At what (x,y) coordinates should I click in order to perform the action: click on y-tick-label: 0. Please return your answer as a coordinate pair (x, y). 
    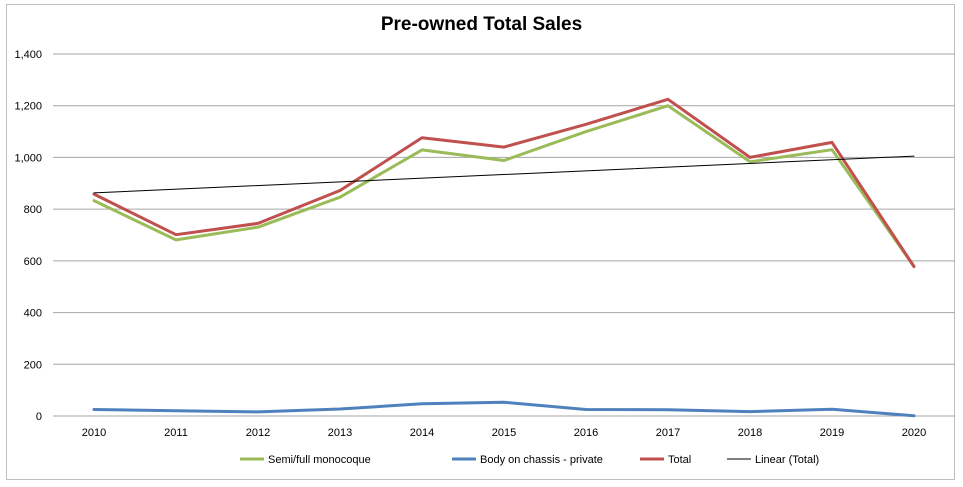
    Looking at the image, I should click on (39, 417).